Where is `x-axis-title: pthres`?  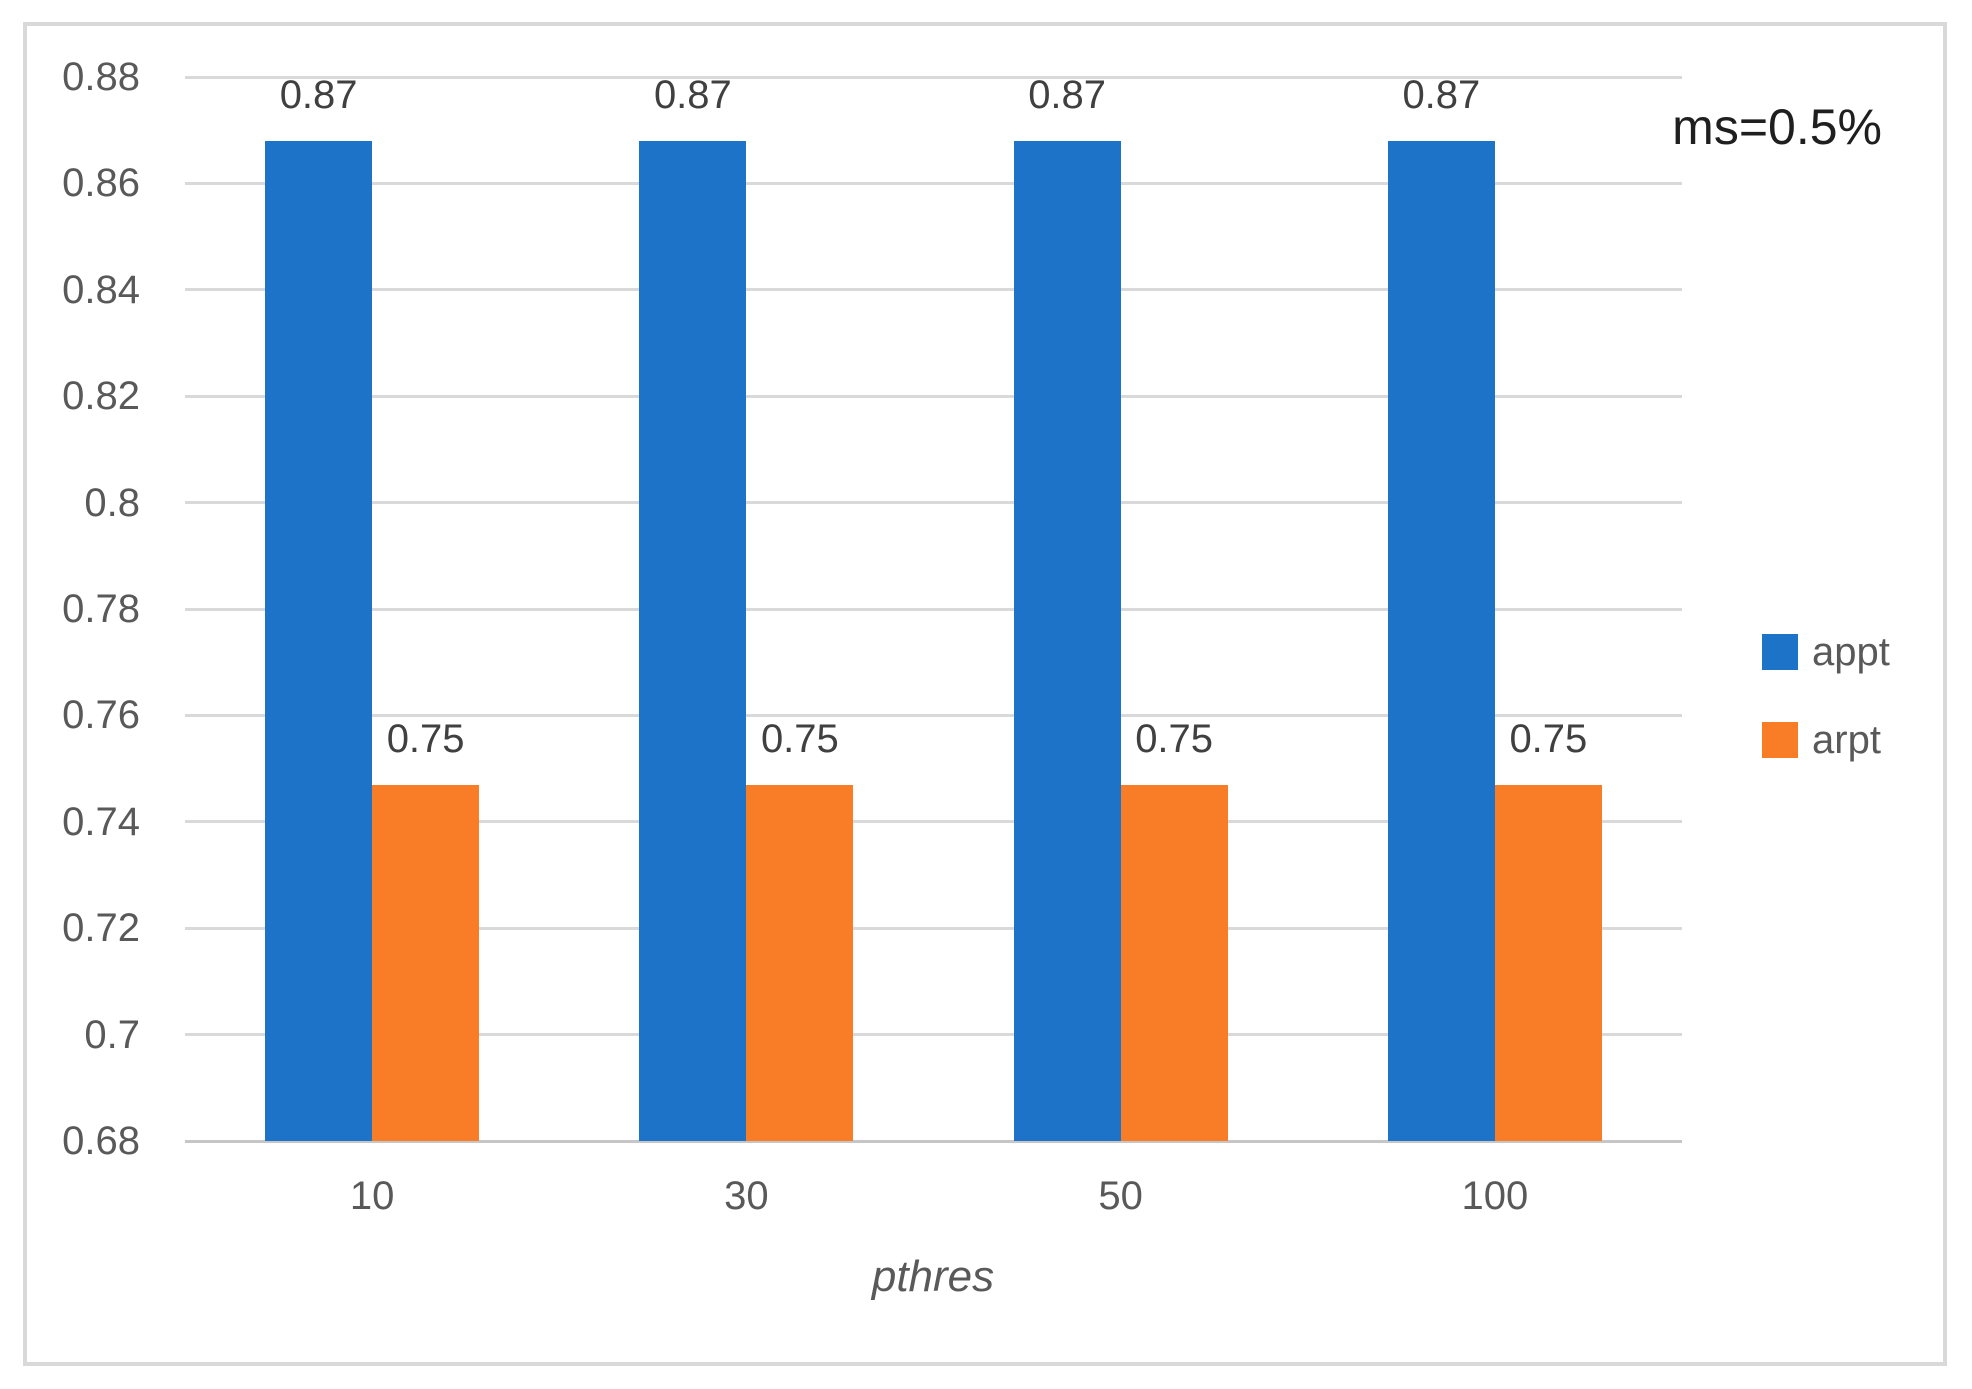
x-axis-title: pthres is located at coordinates (933, 1276).